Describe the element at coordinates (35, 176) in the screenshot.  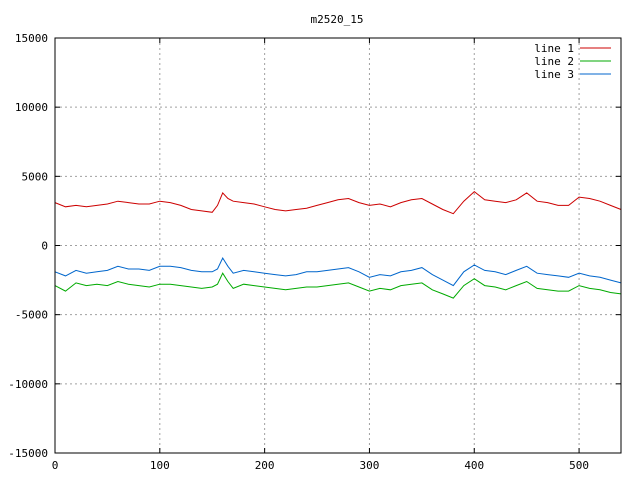
I see `y-tick-label: 5000` at that location.